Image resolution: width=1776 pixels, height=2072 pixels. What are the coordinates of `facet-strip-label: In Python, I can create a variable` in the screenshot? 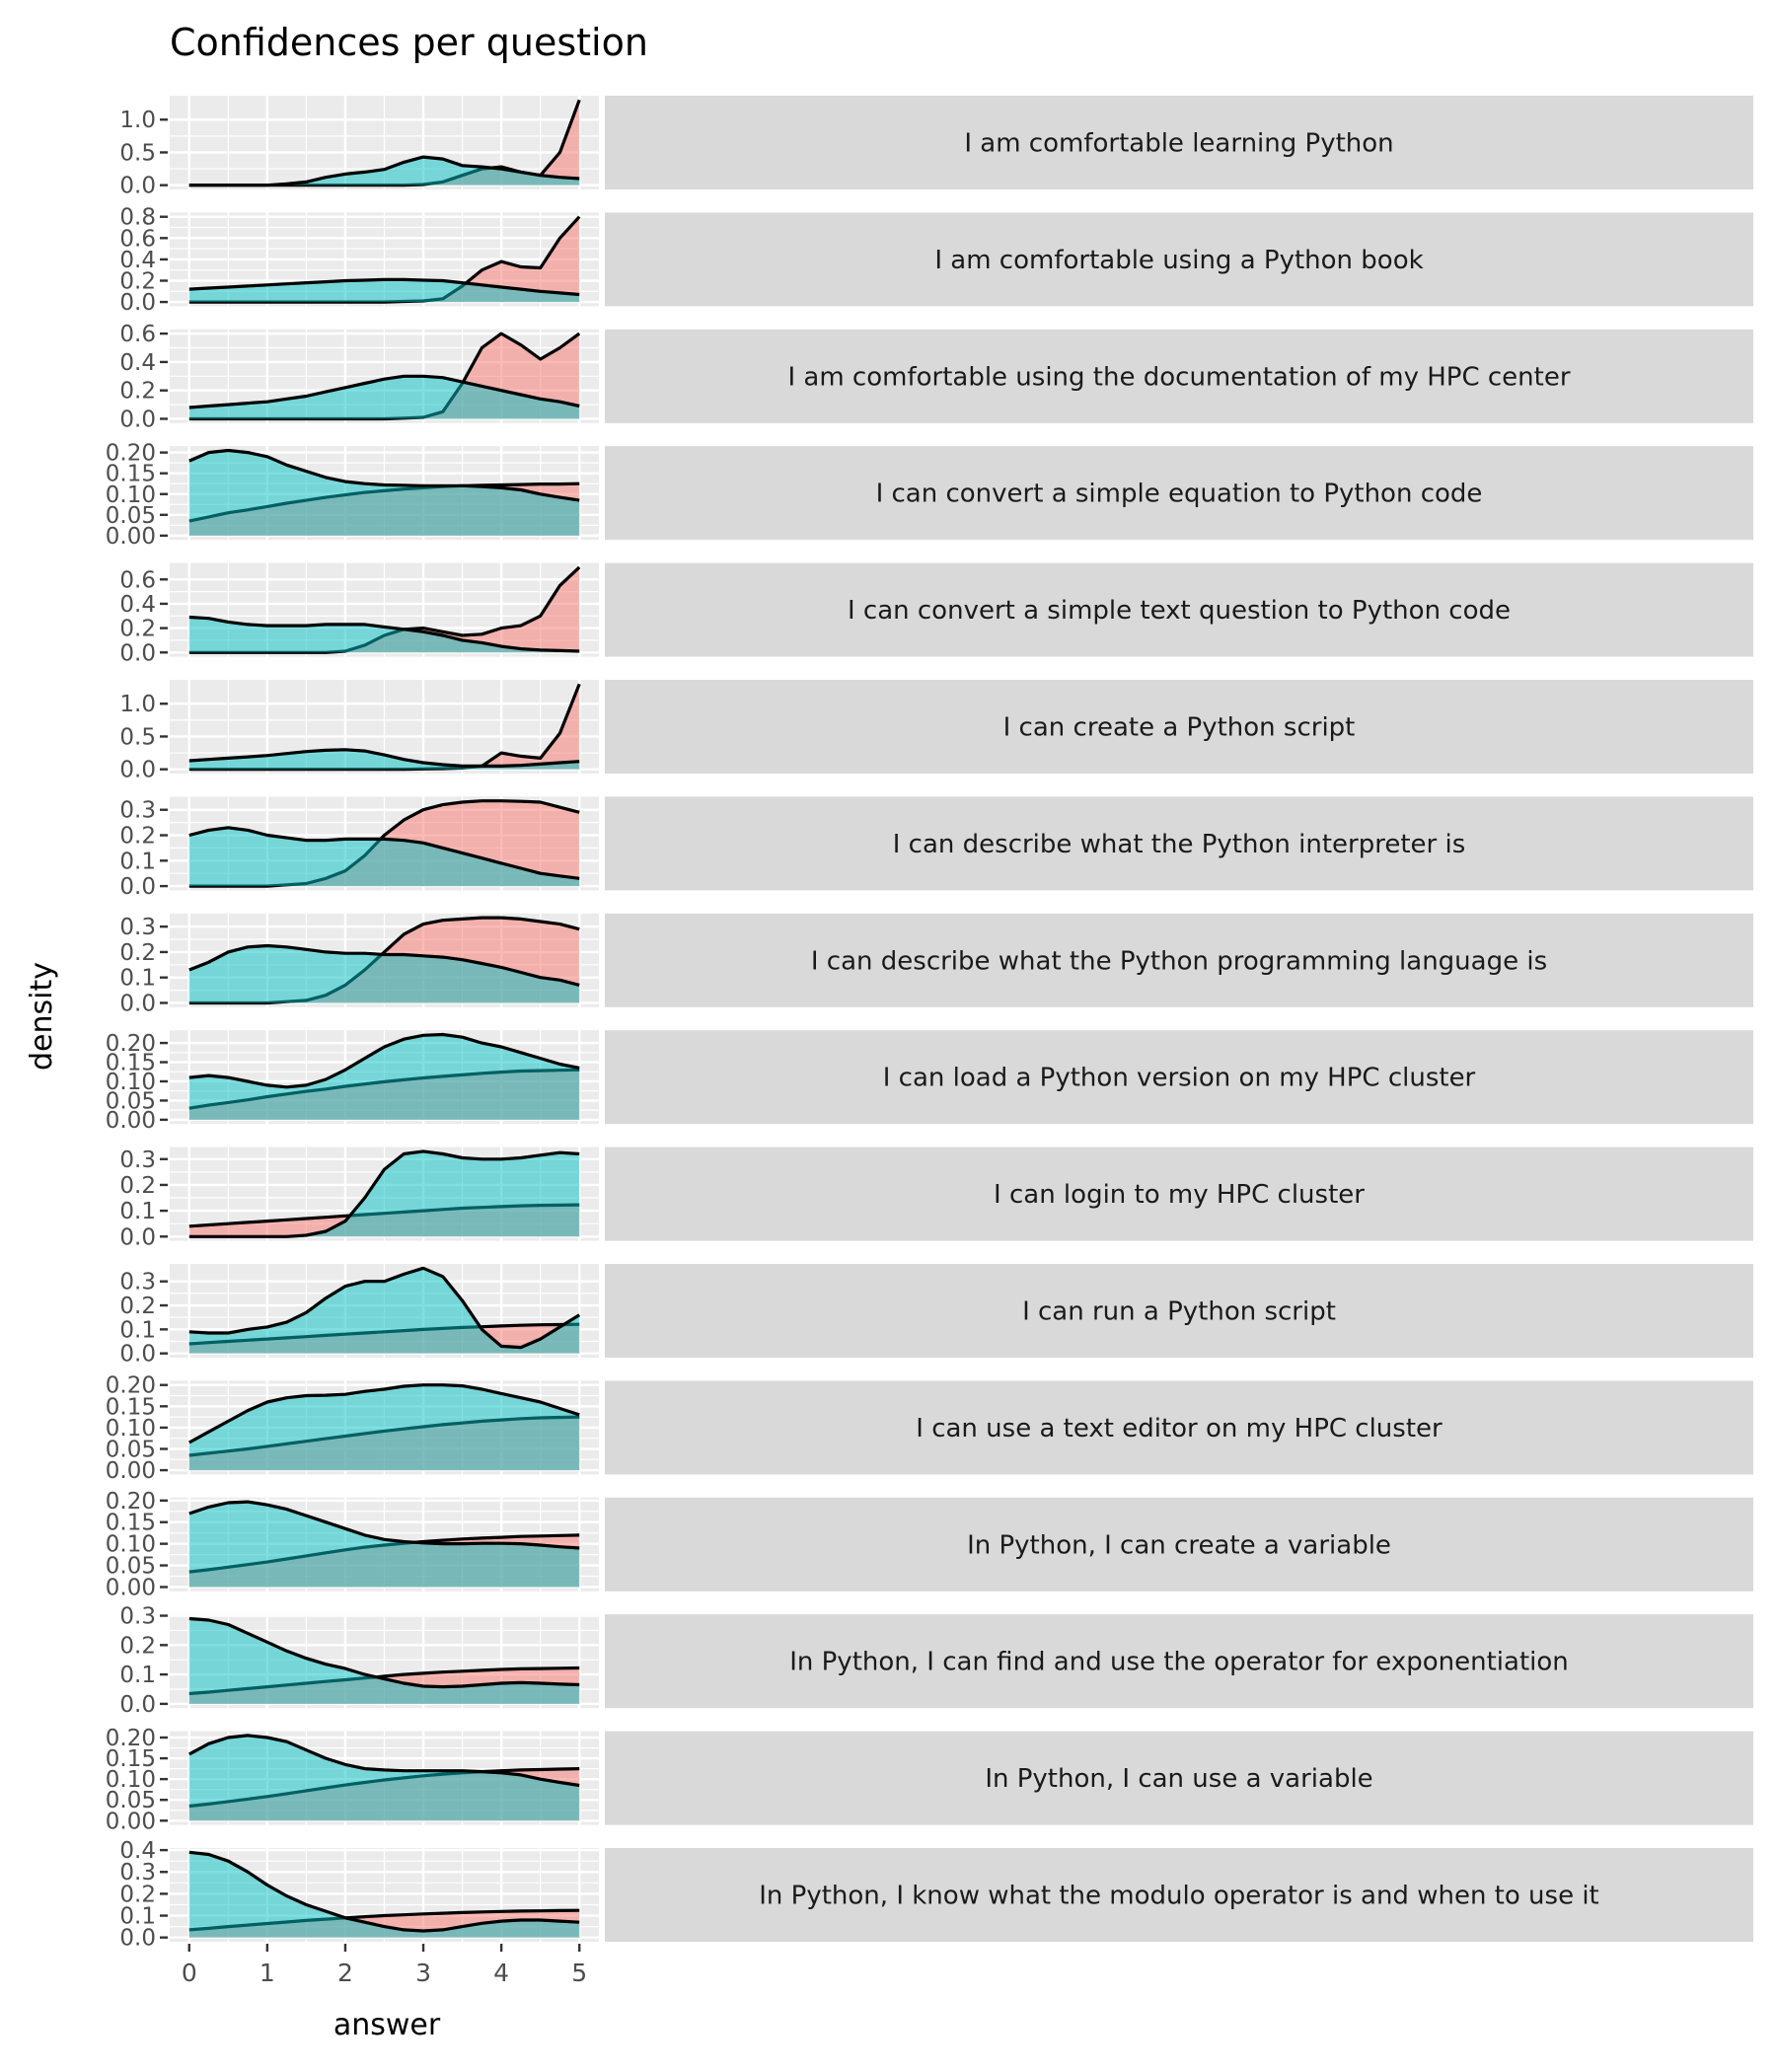 It's located at (1179, 1545).